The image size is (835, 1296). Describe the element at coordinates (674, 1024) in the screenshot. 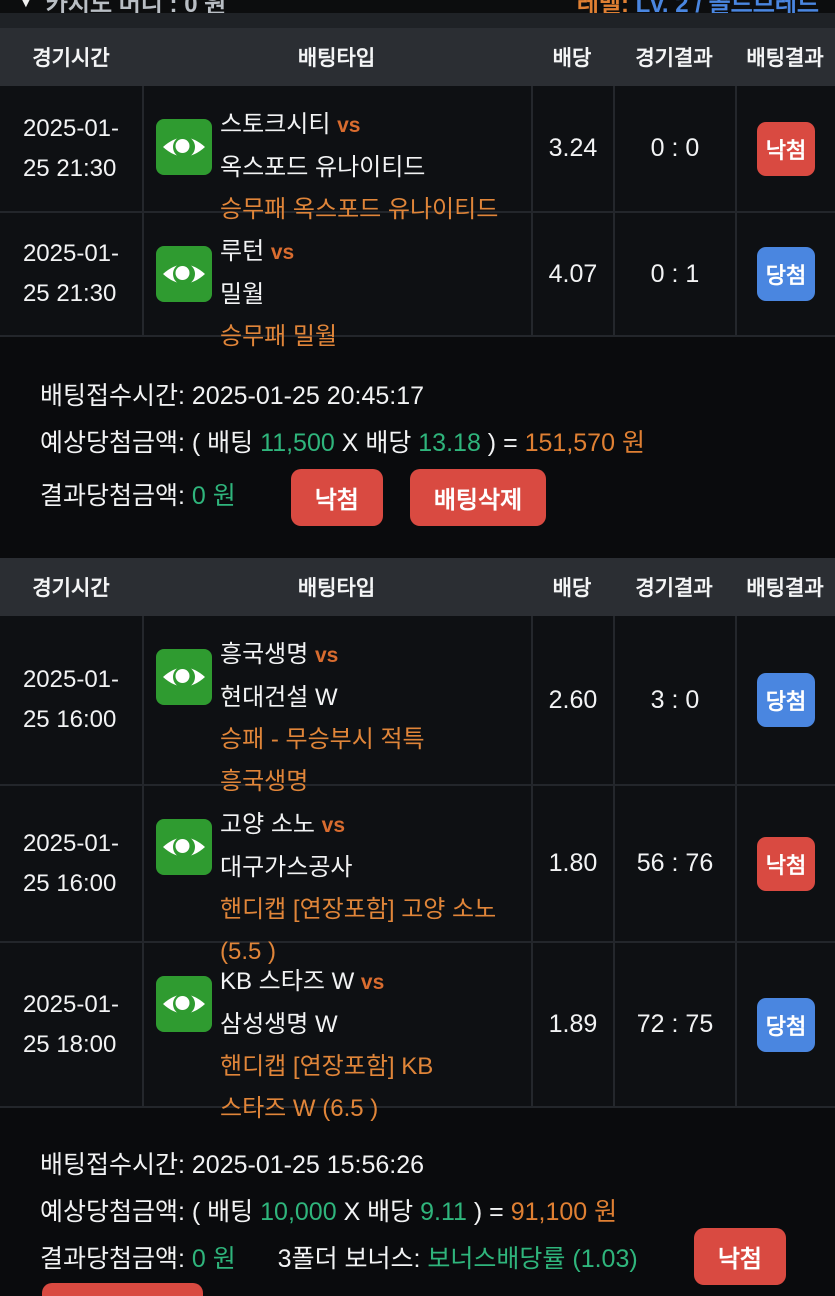

I see `match-score: 72 : 75` at that location.